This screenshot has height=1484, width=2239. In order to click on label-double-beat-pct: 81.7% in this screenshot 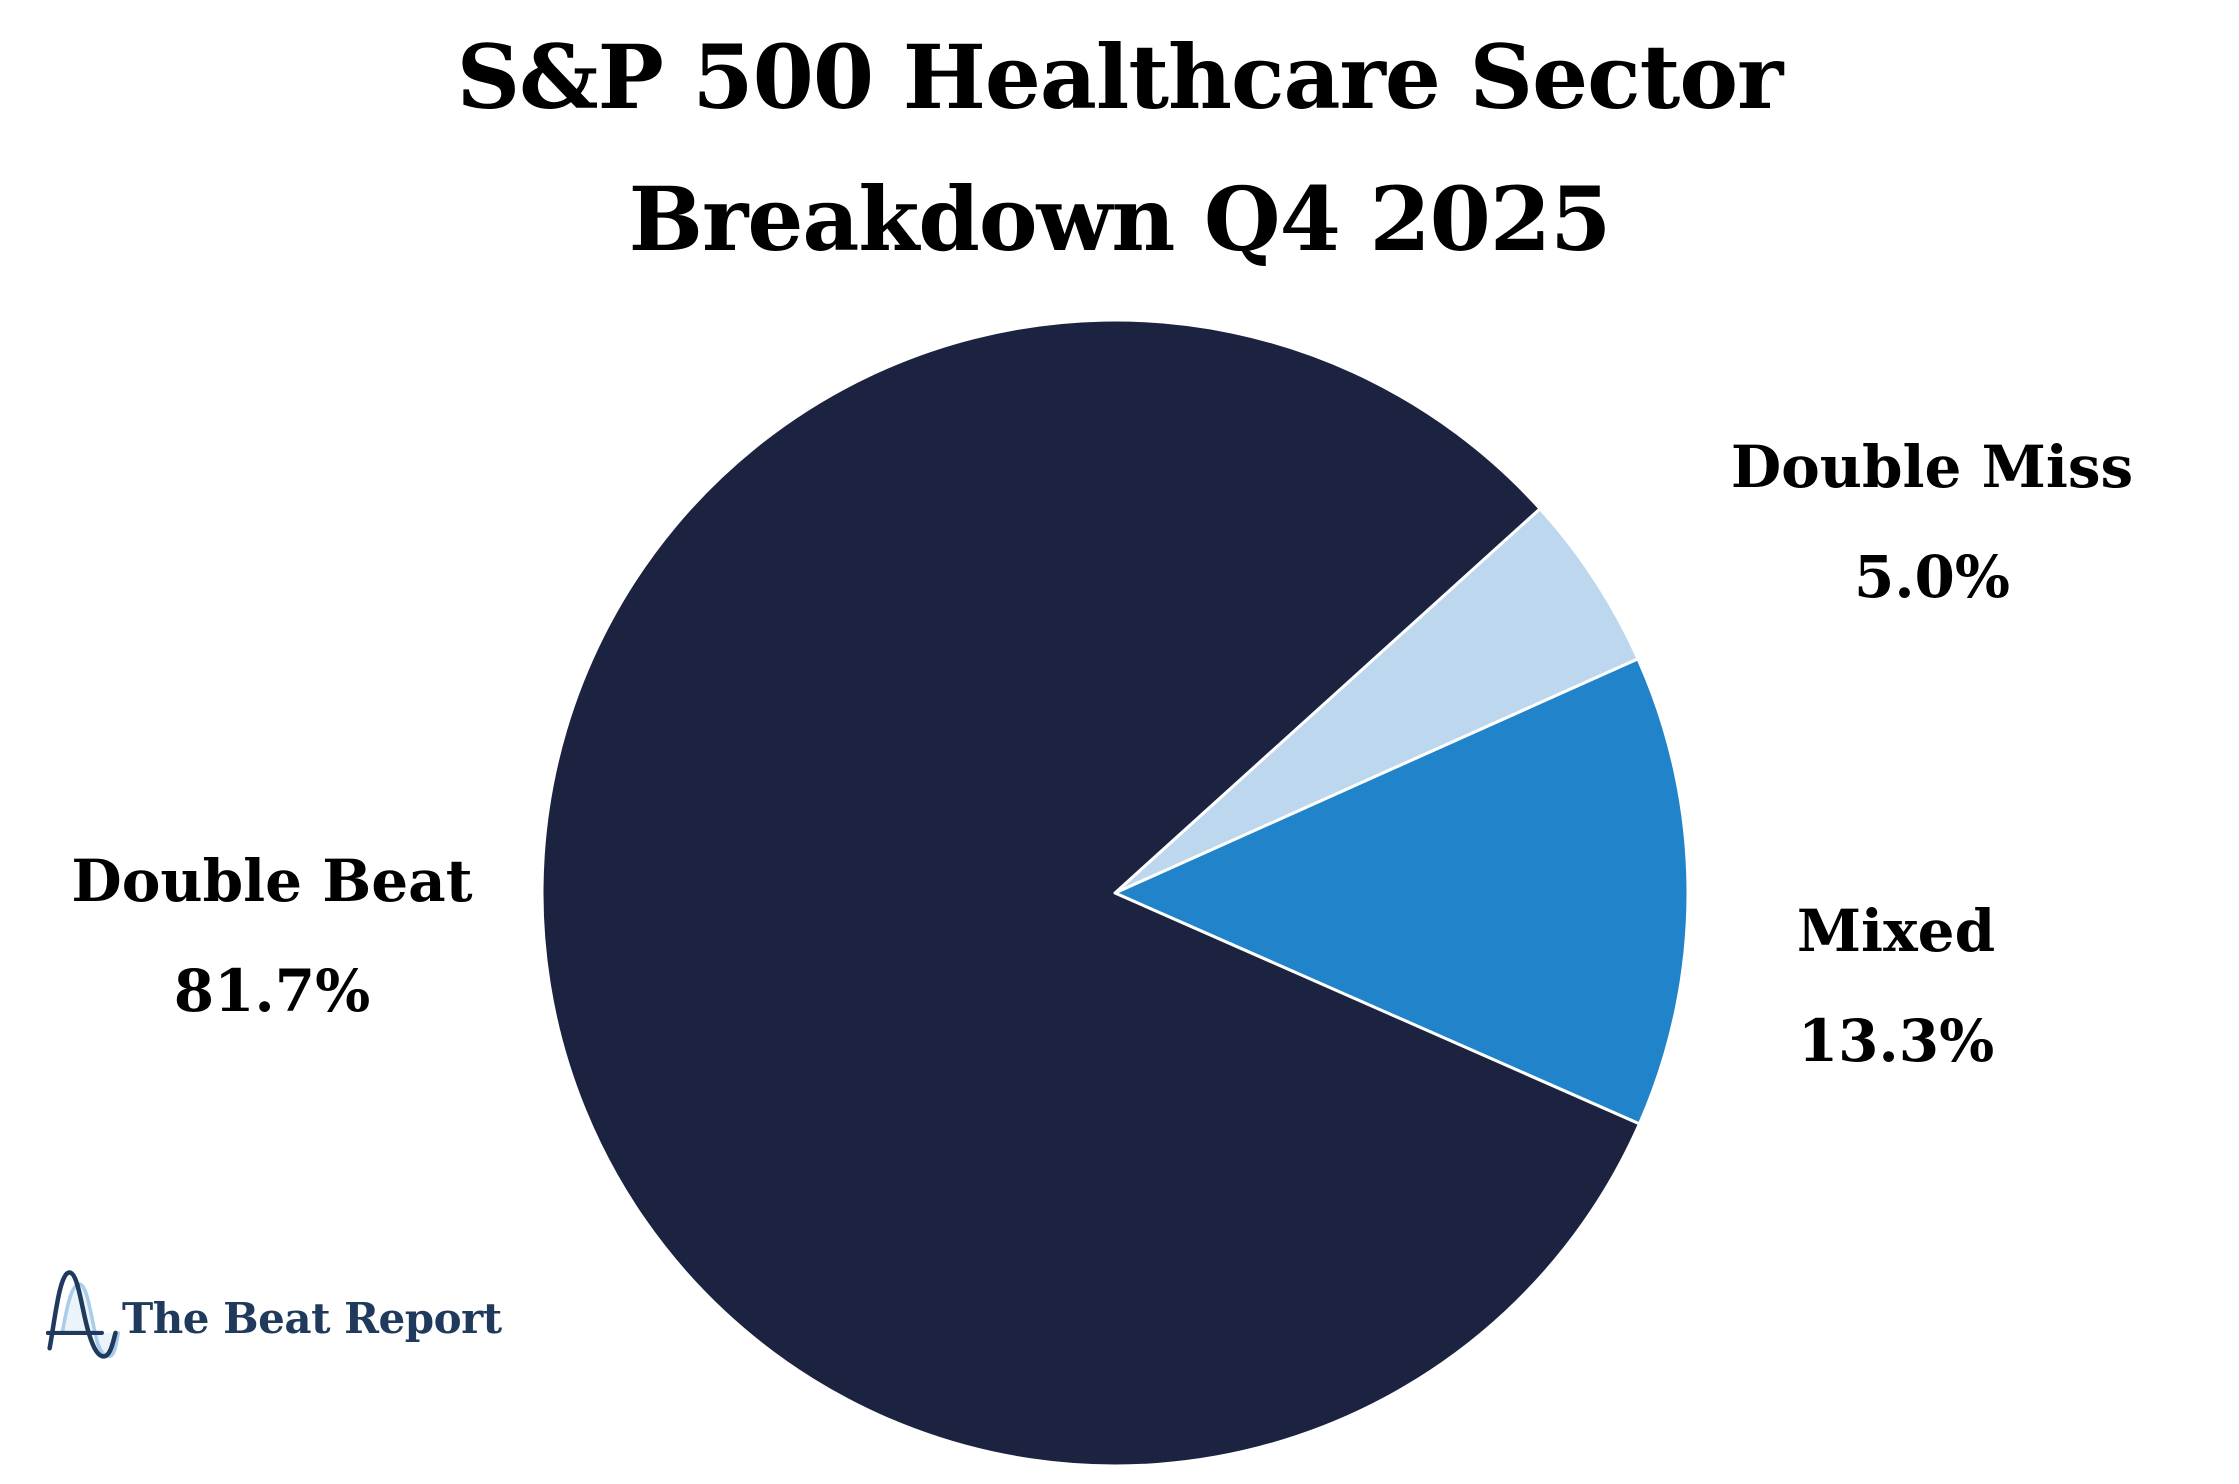, I will do `click(272, 991)`.